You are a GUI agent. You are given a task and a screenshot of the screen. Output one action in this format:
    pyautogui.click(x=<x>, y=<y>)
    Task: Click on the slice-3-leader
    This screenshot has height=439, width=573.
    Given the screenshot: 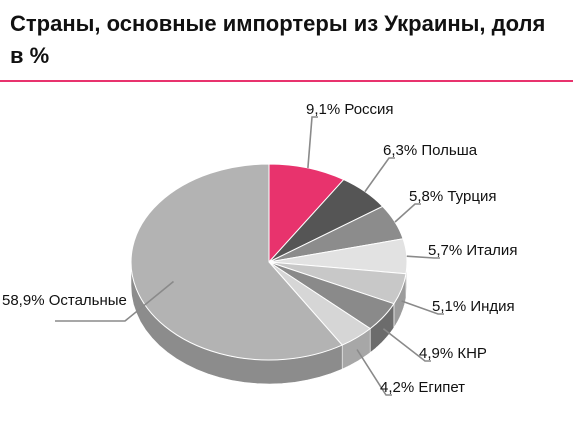 What is the action you would take?
    pyautogui.click(x=407, y=213)
    